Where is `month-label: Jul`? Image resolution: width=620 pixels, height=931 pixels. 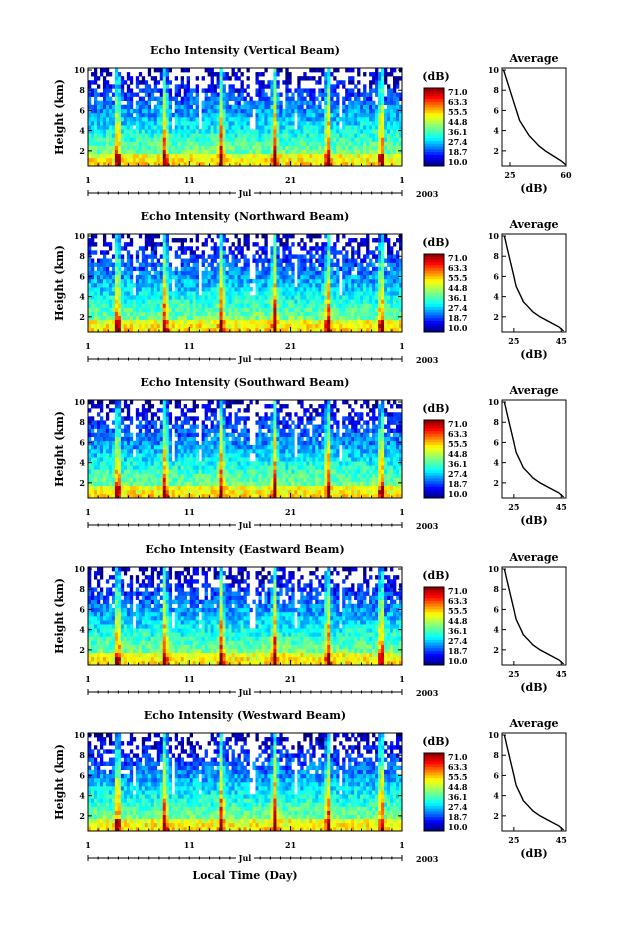 month-label: Jul is located at coordinates (245, 692).